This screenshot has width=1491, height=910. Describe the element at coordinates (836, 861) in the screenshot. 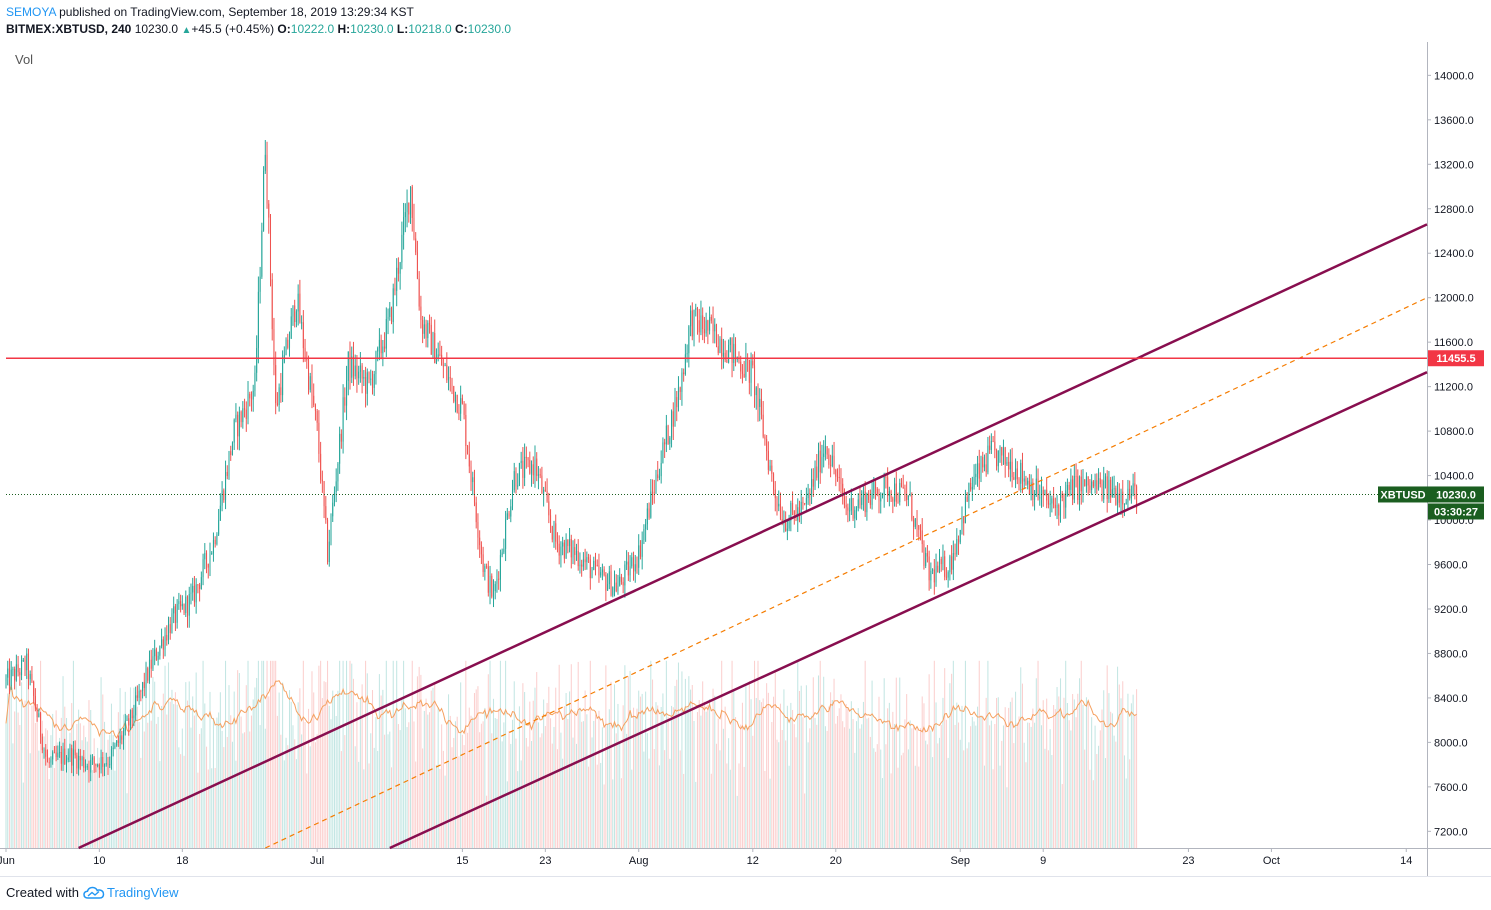

I see `x-tick-label: 20` at that location.